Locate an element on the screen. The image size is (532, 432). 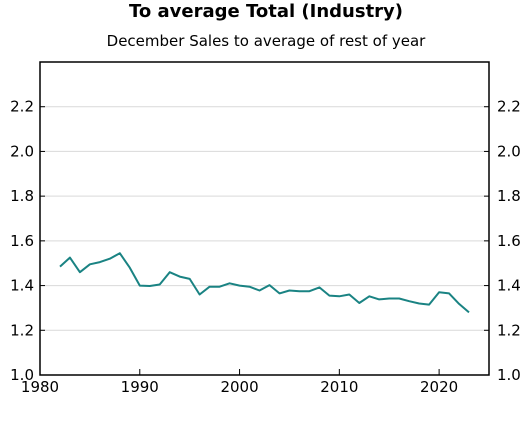
y-tick-label-right: 1.8 is located at coordinates (509, 196).